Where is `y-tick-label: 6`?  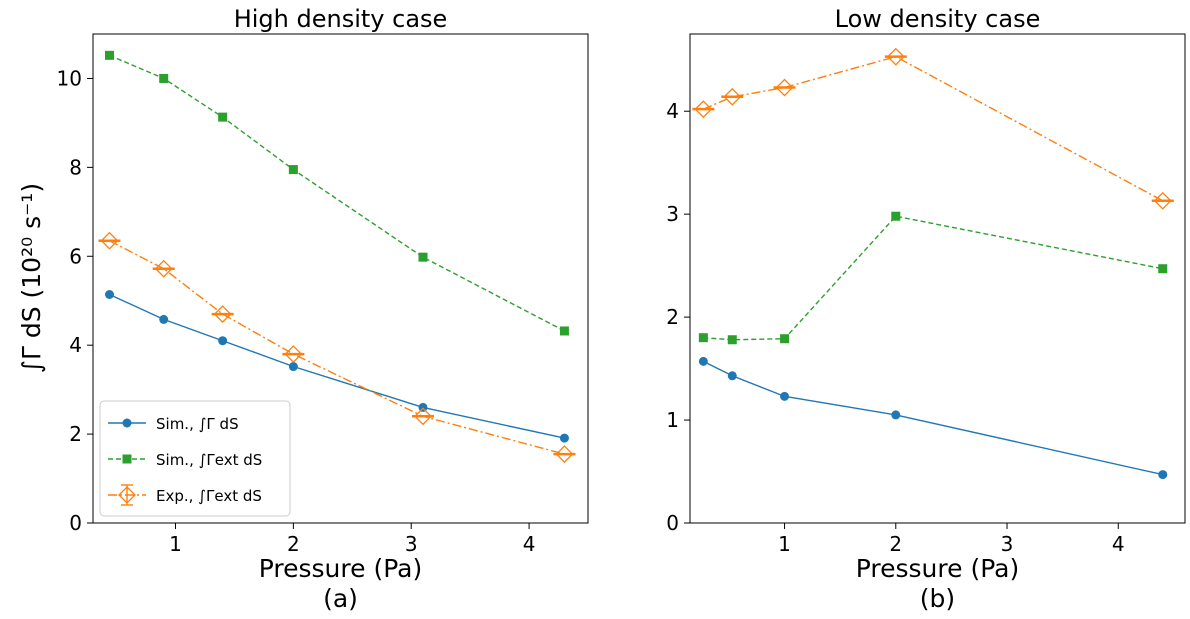
y-tick-label: 6 is located at coordinates (75, 256).